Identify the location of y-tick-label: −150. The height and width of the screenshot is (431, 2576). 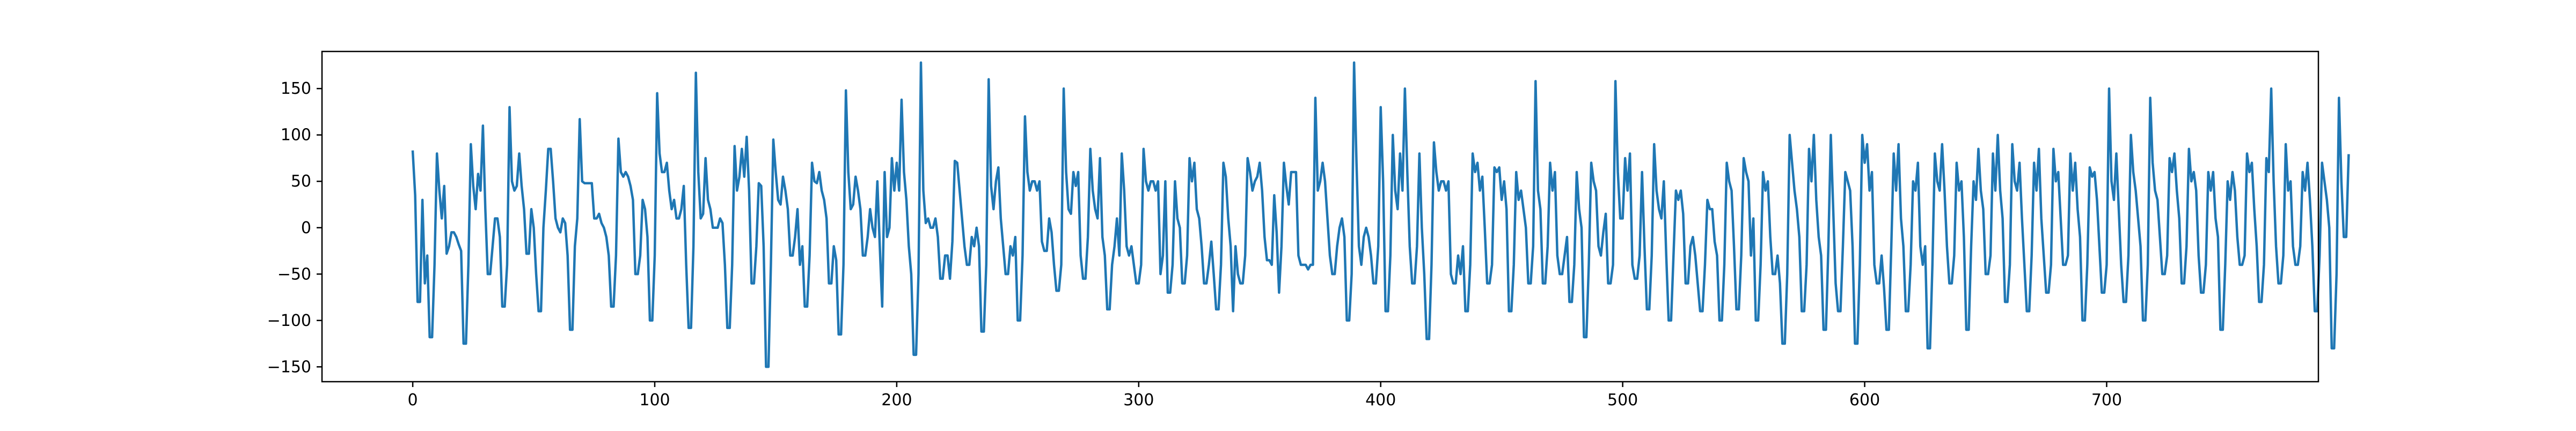
(289, 367).